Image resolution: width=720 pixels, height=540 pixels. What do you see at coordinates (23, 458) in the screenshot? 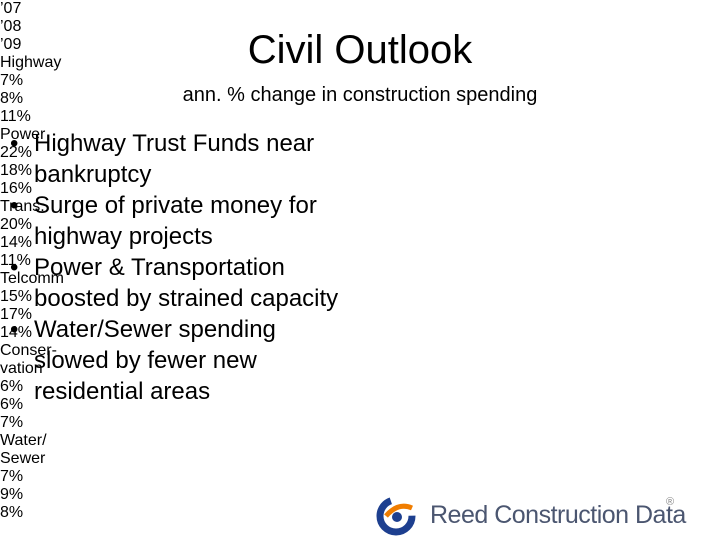
I see `row-label: Sewer` at bounding box center [23, 458].